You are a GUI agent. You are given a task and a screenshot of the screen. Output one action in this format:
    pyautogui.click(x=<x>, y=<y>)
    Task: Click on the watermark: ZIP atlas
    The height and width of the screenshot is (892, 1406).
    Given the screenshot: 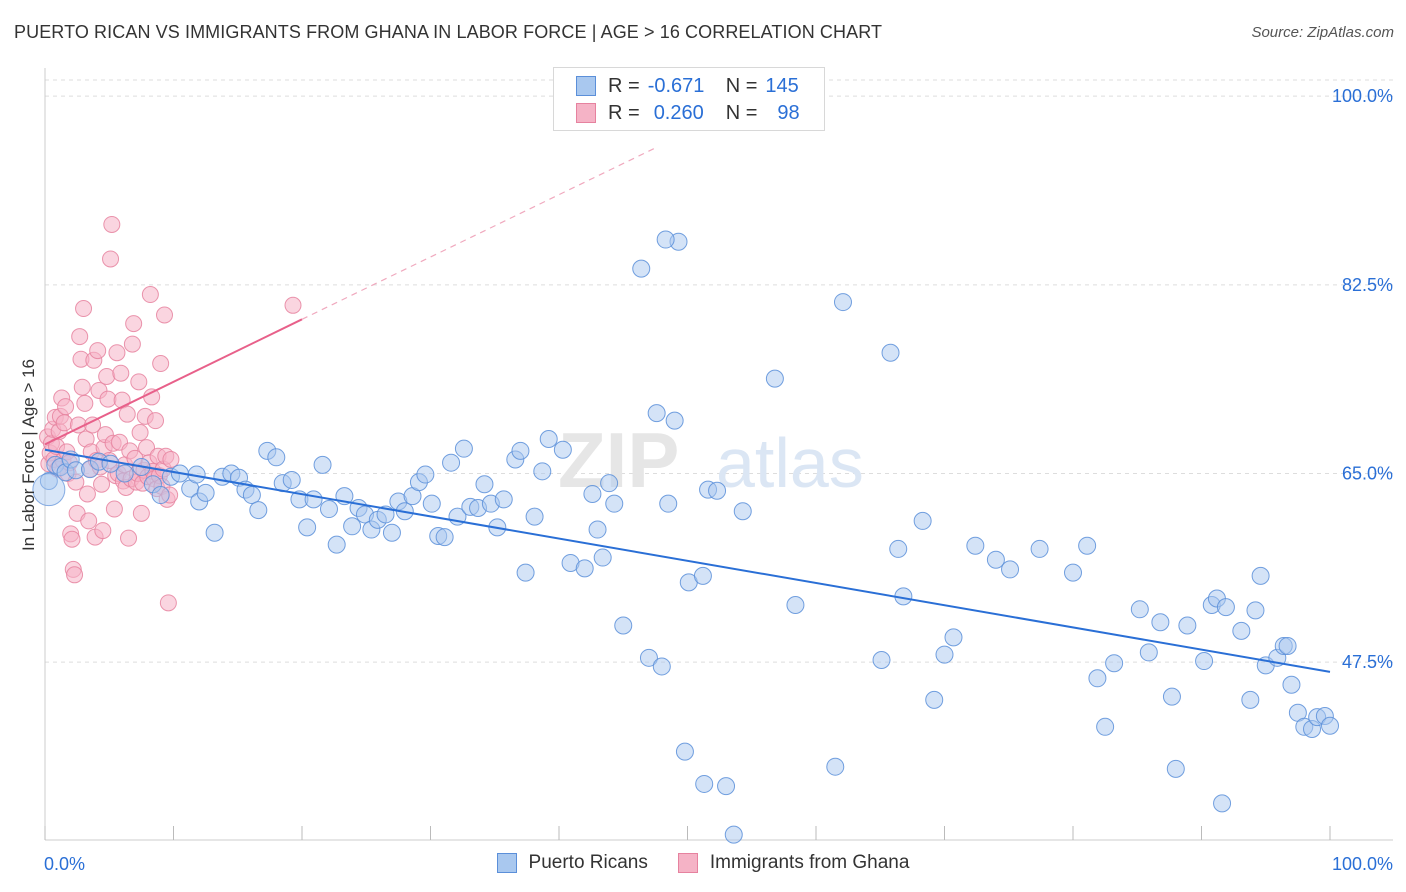 What is the action you would take?
    pyautogui.click(x=711, y=460)
    